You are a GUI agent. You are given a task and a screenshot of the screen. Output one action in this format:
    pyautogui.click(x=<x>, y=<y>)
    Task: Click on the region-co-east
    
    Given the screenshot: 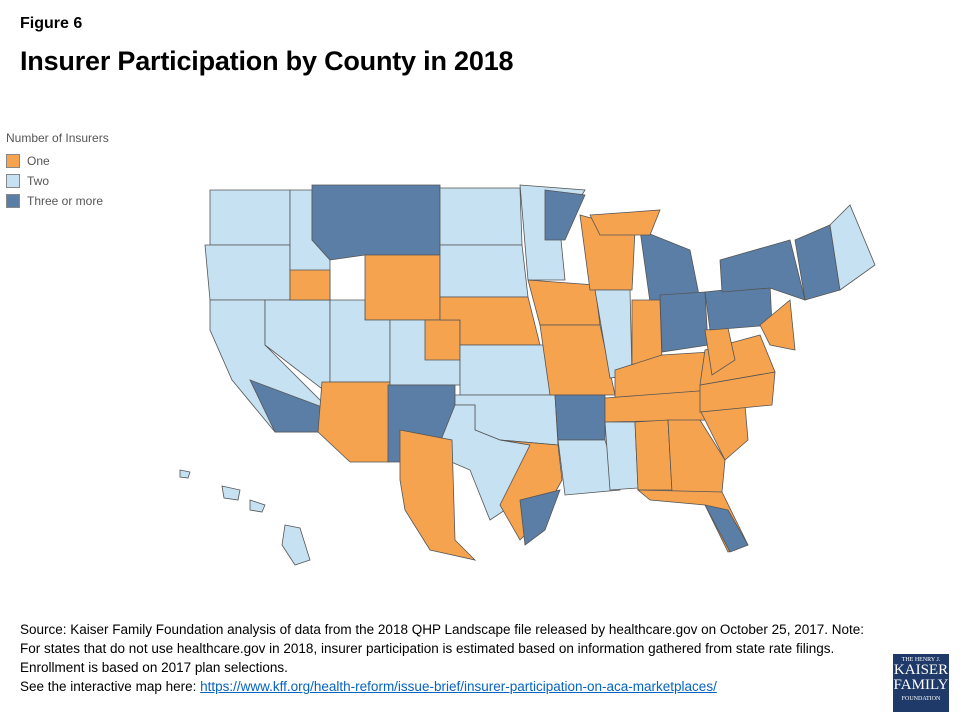 What is the action you would take?
    pyautogui.click(x=442, y=340)
    